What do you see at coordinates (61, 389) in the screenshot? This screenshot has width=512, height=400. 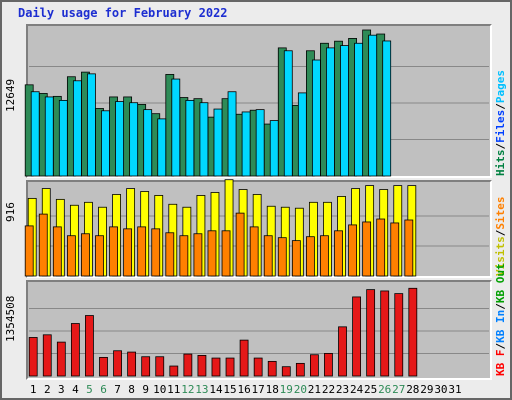 I see `x-tick-label: 3` at bounding box center [61, 389].